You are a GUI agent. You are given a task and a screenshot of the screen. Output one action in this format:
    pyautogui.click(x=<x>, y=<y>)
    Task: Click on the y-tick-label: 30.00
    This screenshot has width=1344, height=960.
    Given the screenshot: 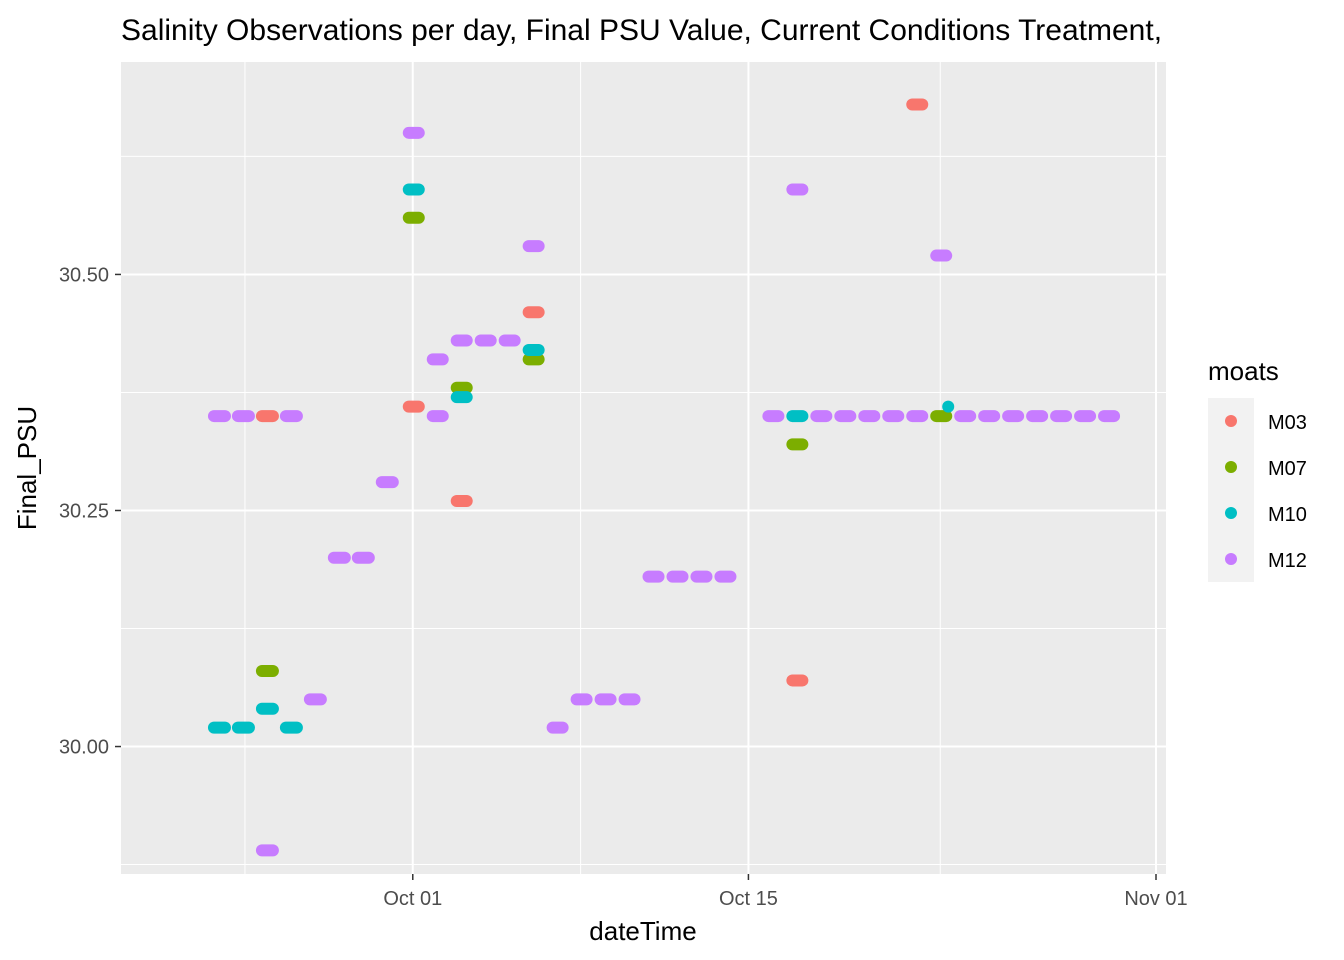 What is the action you would take?
    pyautogui.click(x=84, y=748)
    